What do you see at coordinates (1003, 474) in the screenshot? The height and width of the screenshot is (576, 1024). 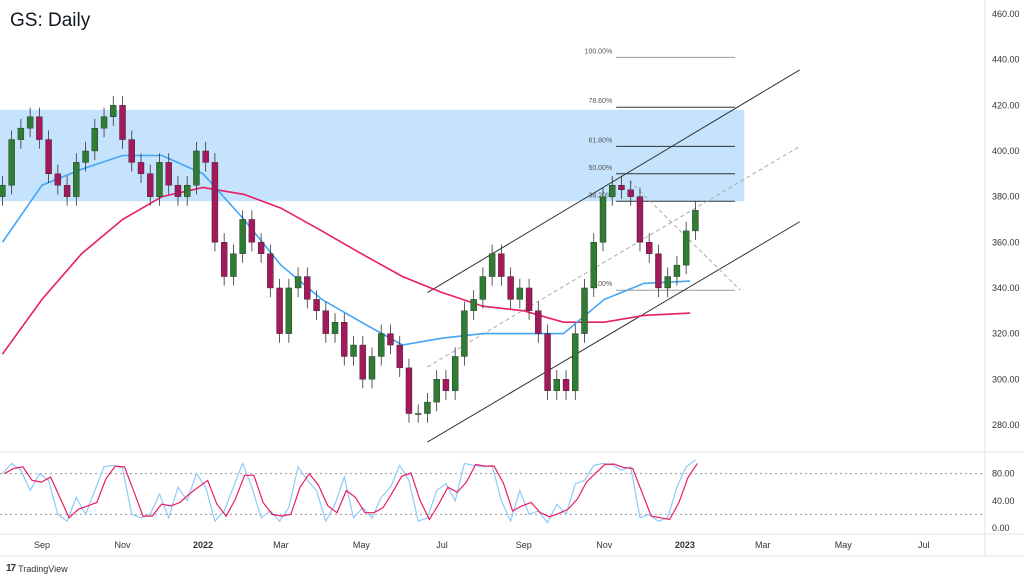 I see `stoch-tick-label: 80.00` at bounding box center [1003, 474].